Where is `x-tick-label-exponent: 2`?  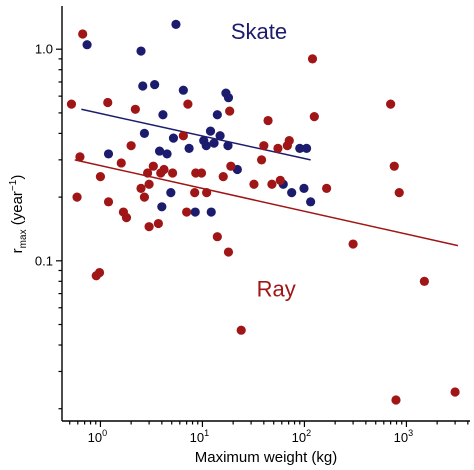 x-tick-label-exponent: 2 is located at coordinates (308, 433).